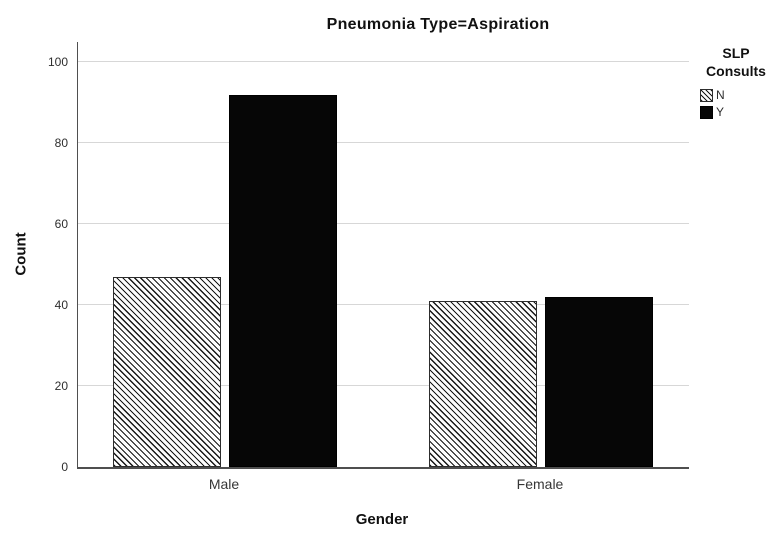  Describe the element at coordinates (438, 24) in the screenshot. I see `chart-title: Pneumonia Type=Aspiration` at that location.